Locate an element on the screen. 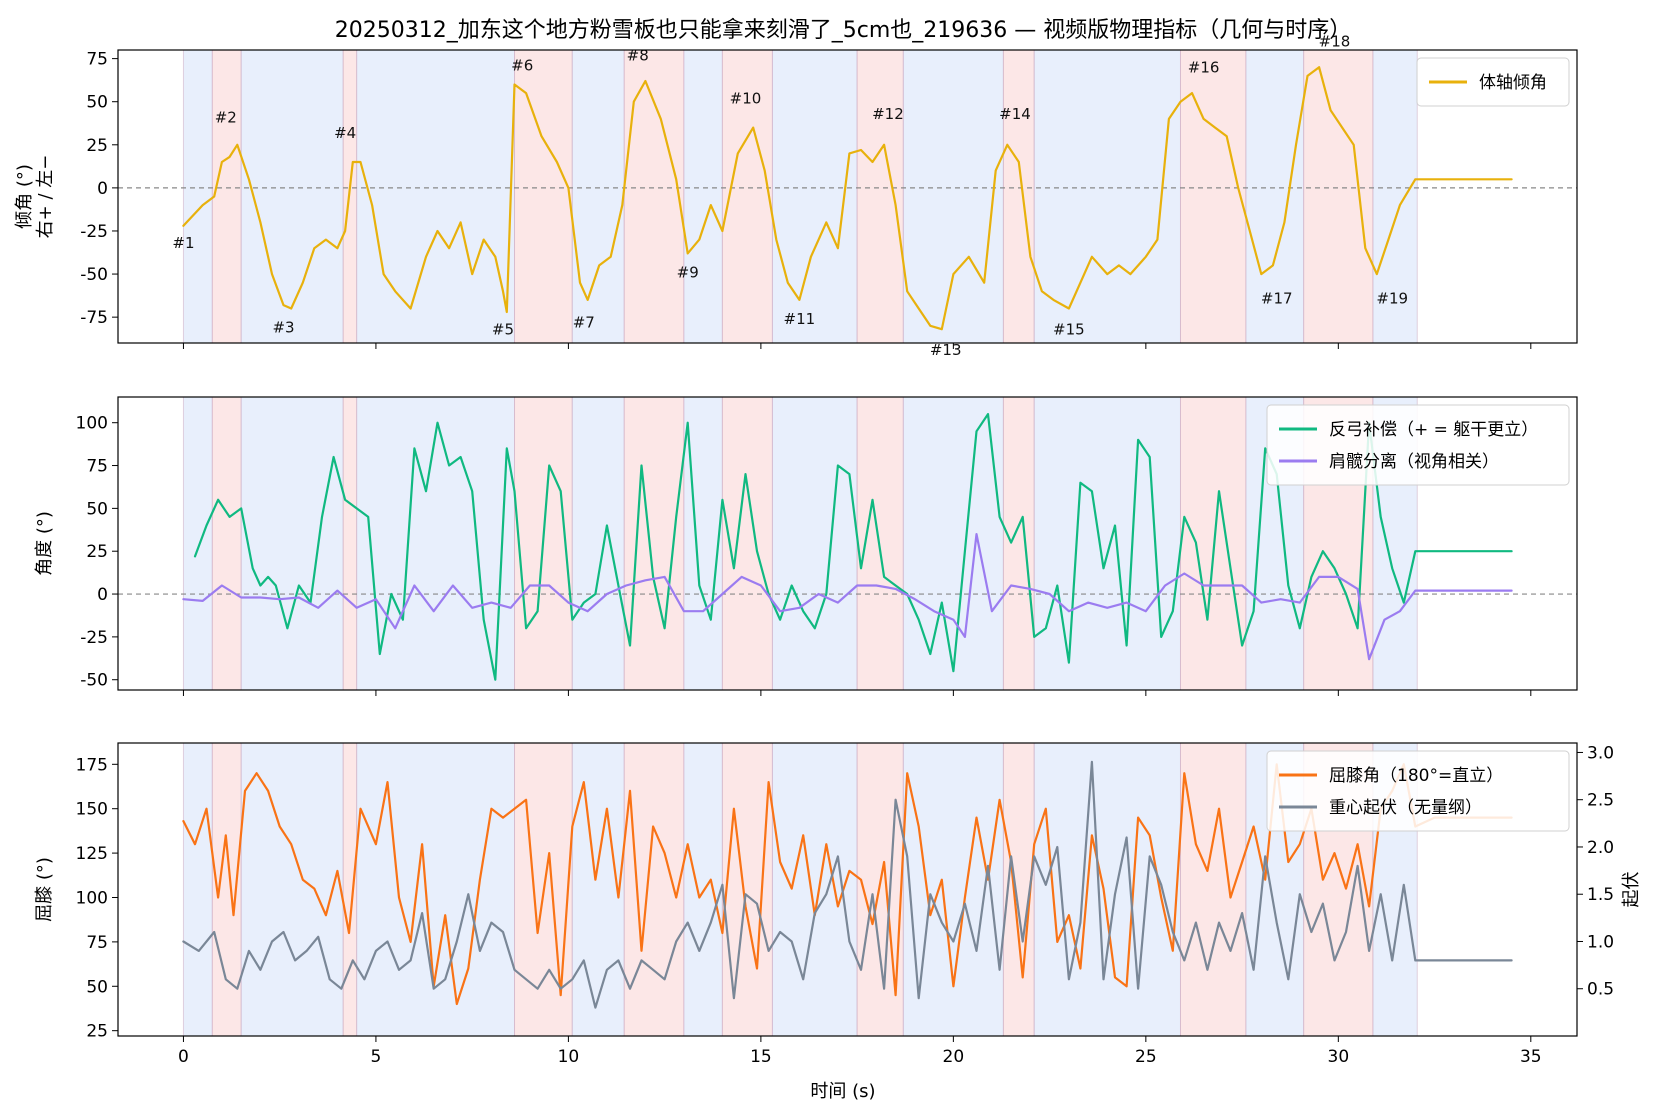  y-right-tick-label: 1.5 is located at coordinates (1600, 895).